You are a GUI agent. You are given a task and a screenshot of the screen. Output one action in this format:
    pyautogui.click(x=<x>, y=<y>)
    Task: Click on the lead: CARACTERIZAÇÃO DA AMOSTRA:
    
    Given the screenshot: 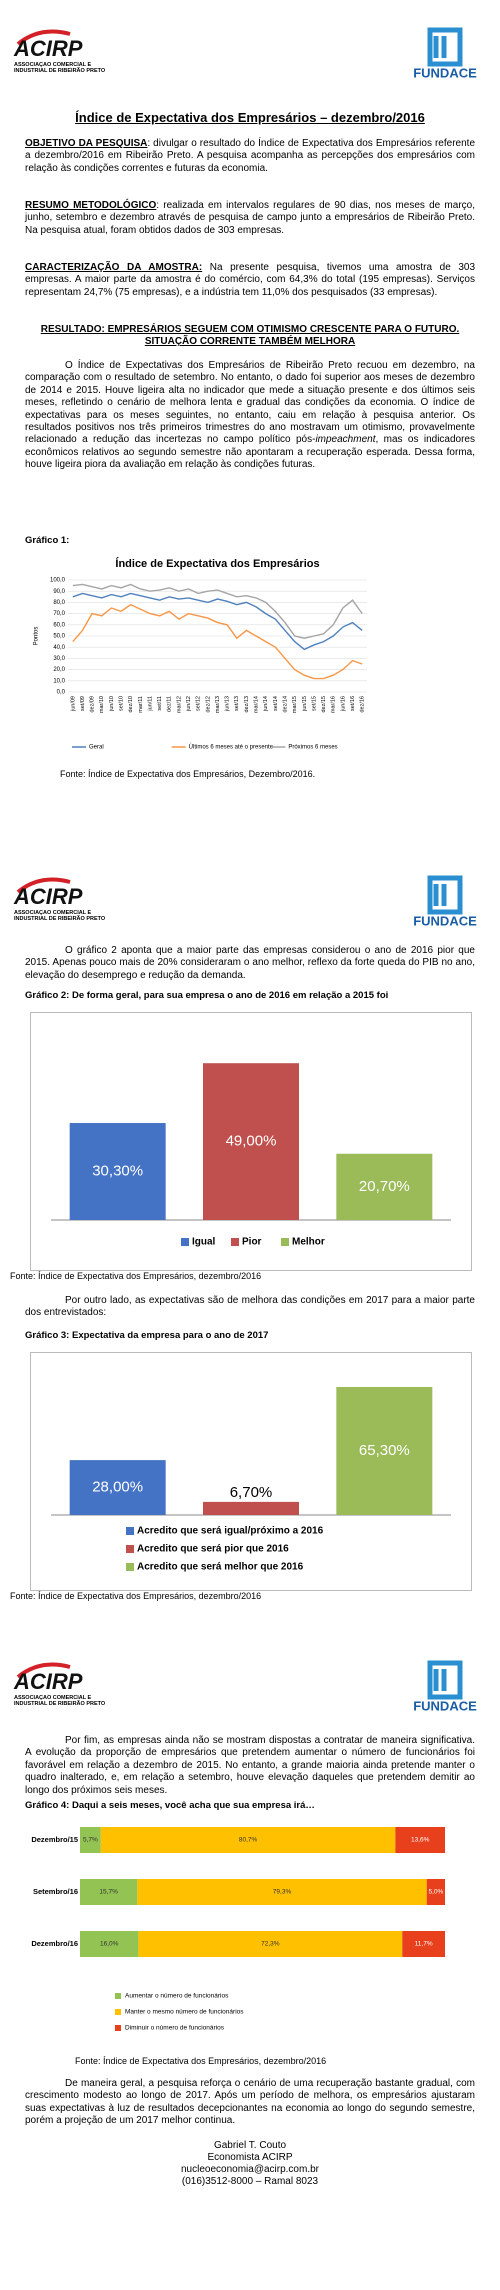 What is the action you would take?
    pyautogui.click(x=114, y=267)
    